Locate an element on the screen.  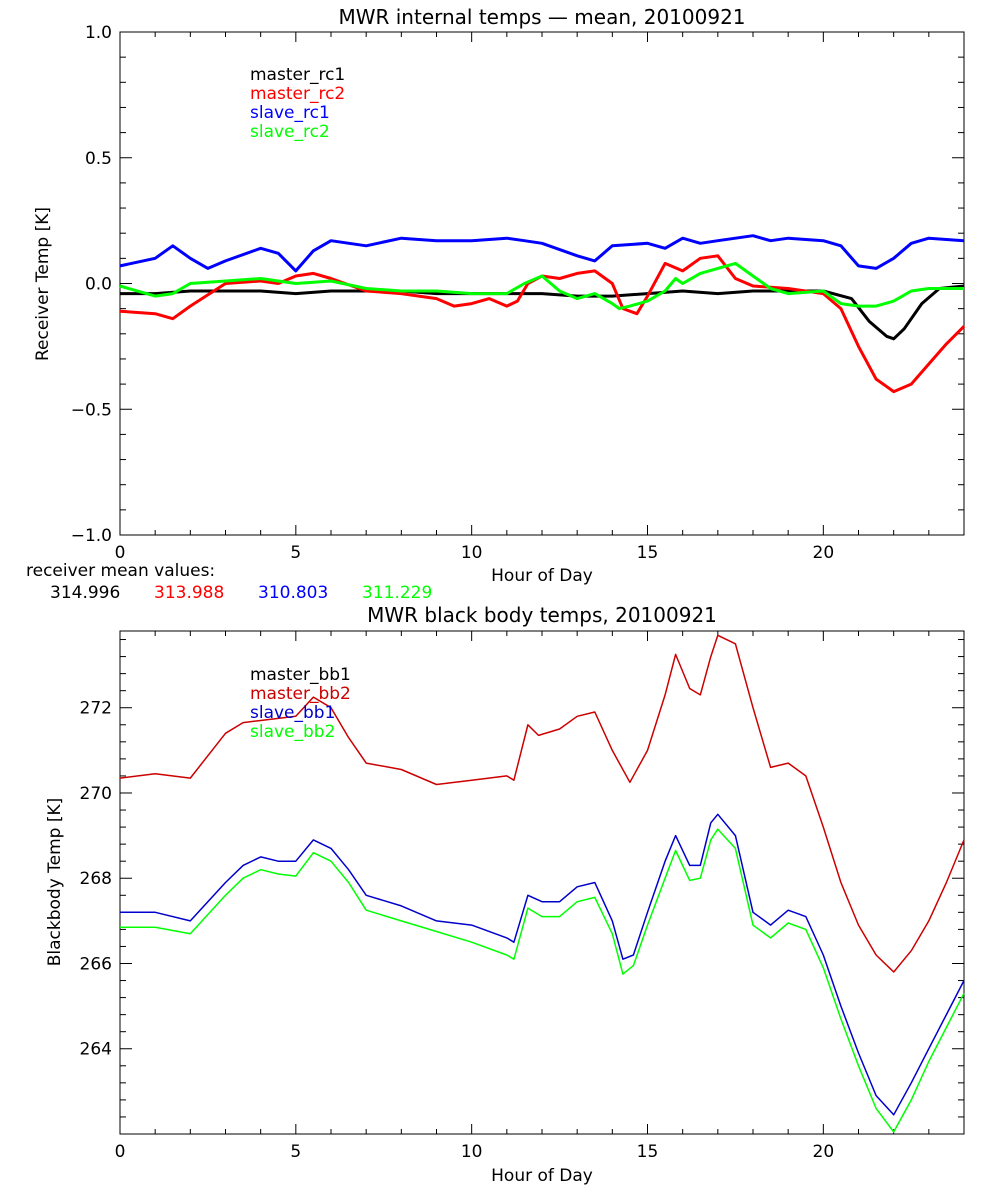
receiver-mean-label: receiver mean values: is located at coordinates (120, 571).